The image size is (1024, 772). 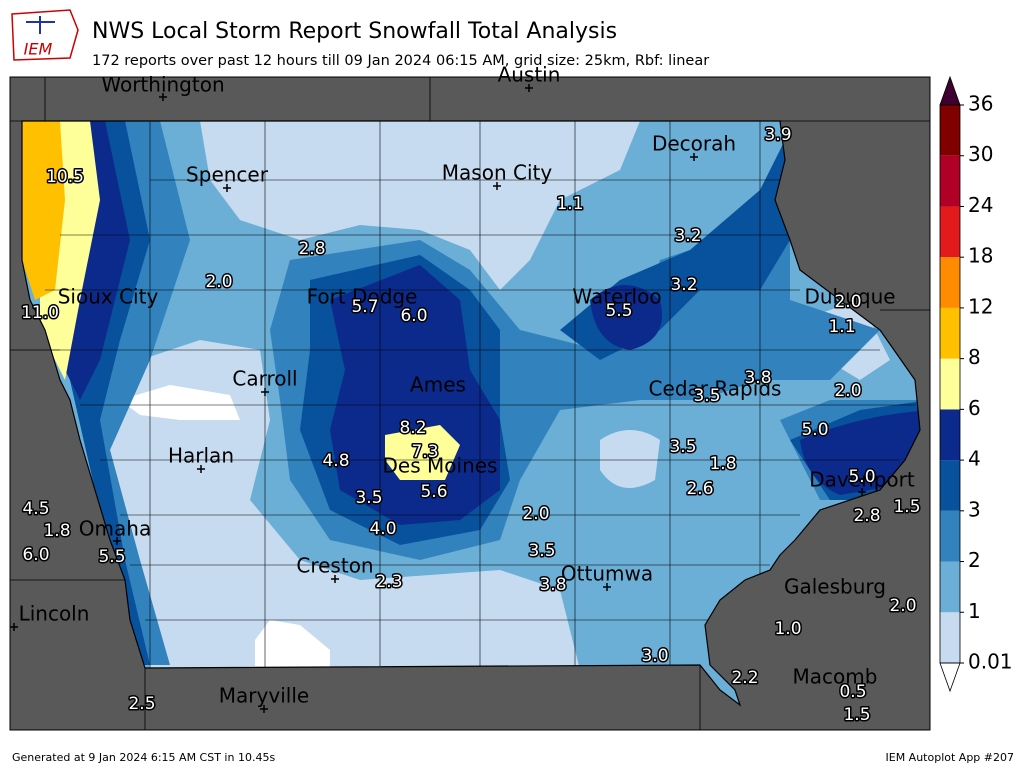 What do you see at coordinates (974, 611) in the screenshot?
I see `colorbar-label: 1` at bounding box center [974, 611].